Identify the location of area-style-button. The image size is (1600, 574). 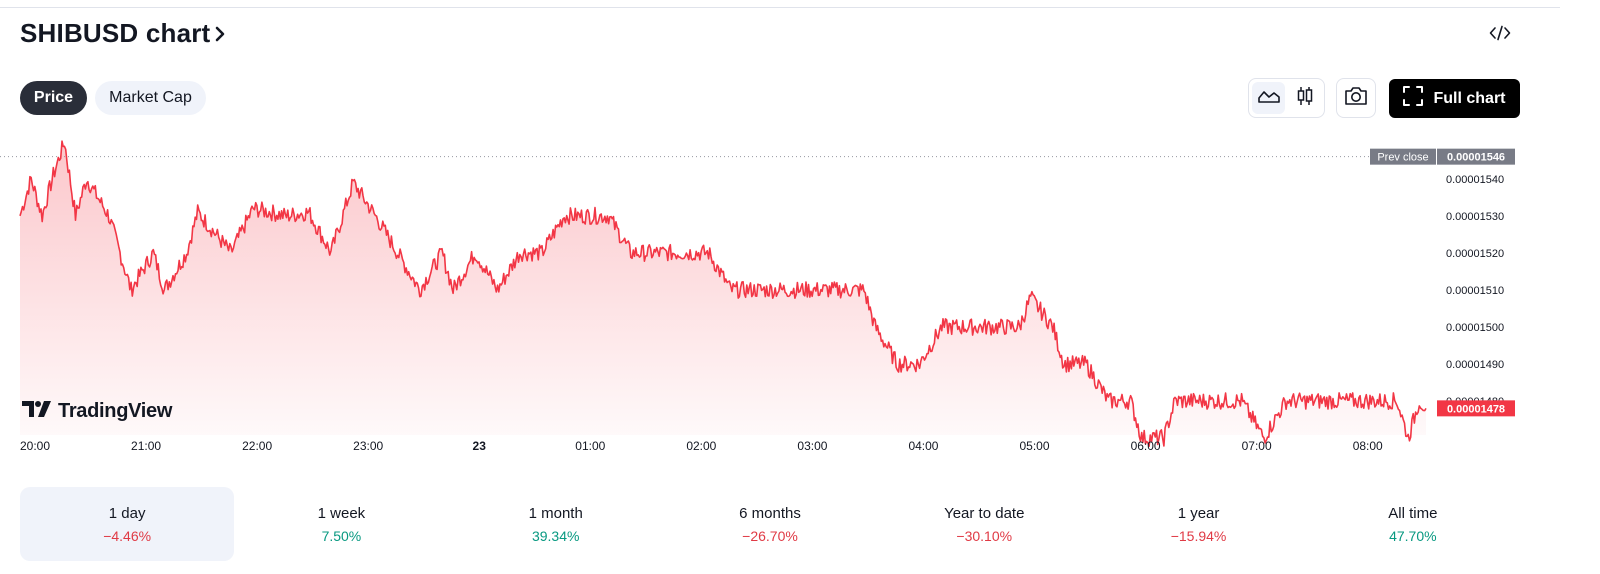
(1268, 98).